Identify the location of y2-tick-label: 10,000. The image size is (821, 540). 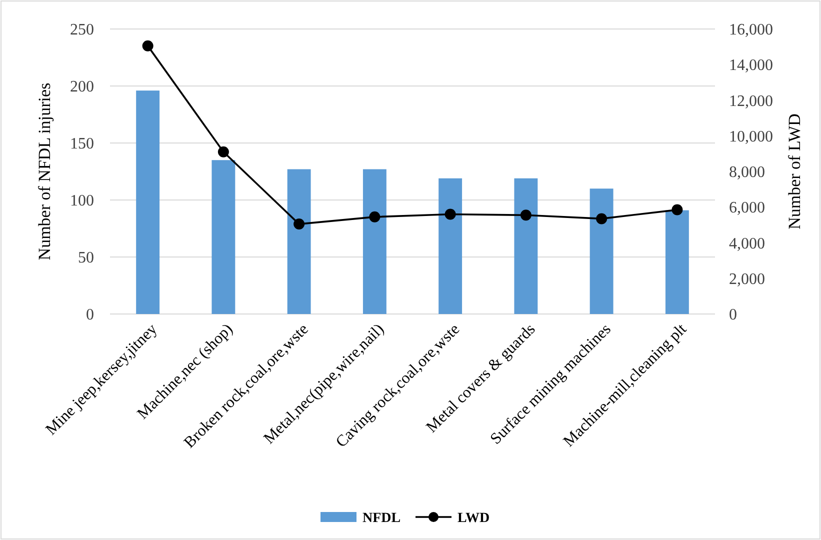
(751, 137).